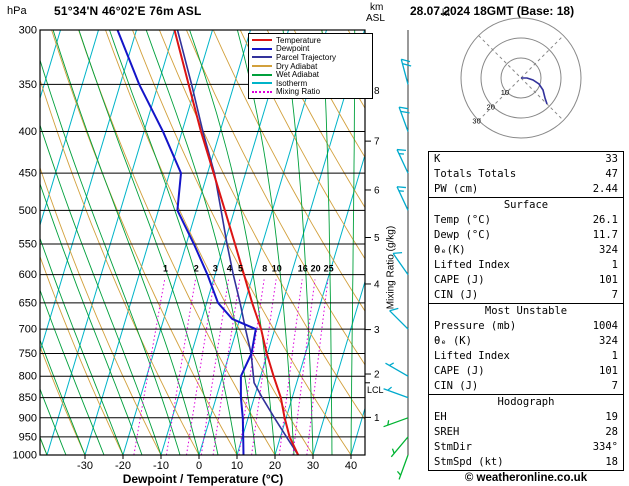 The height and width of the screenshot is (486, 629). I want to click on legend-item: Temperature, so click(310, 40).